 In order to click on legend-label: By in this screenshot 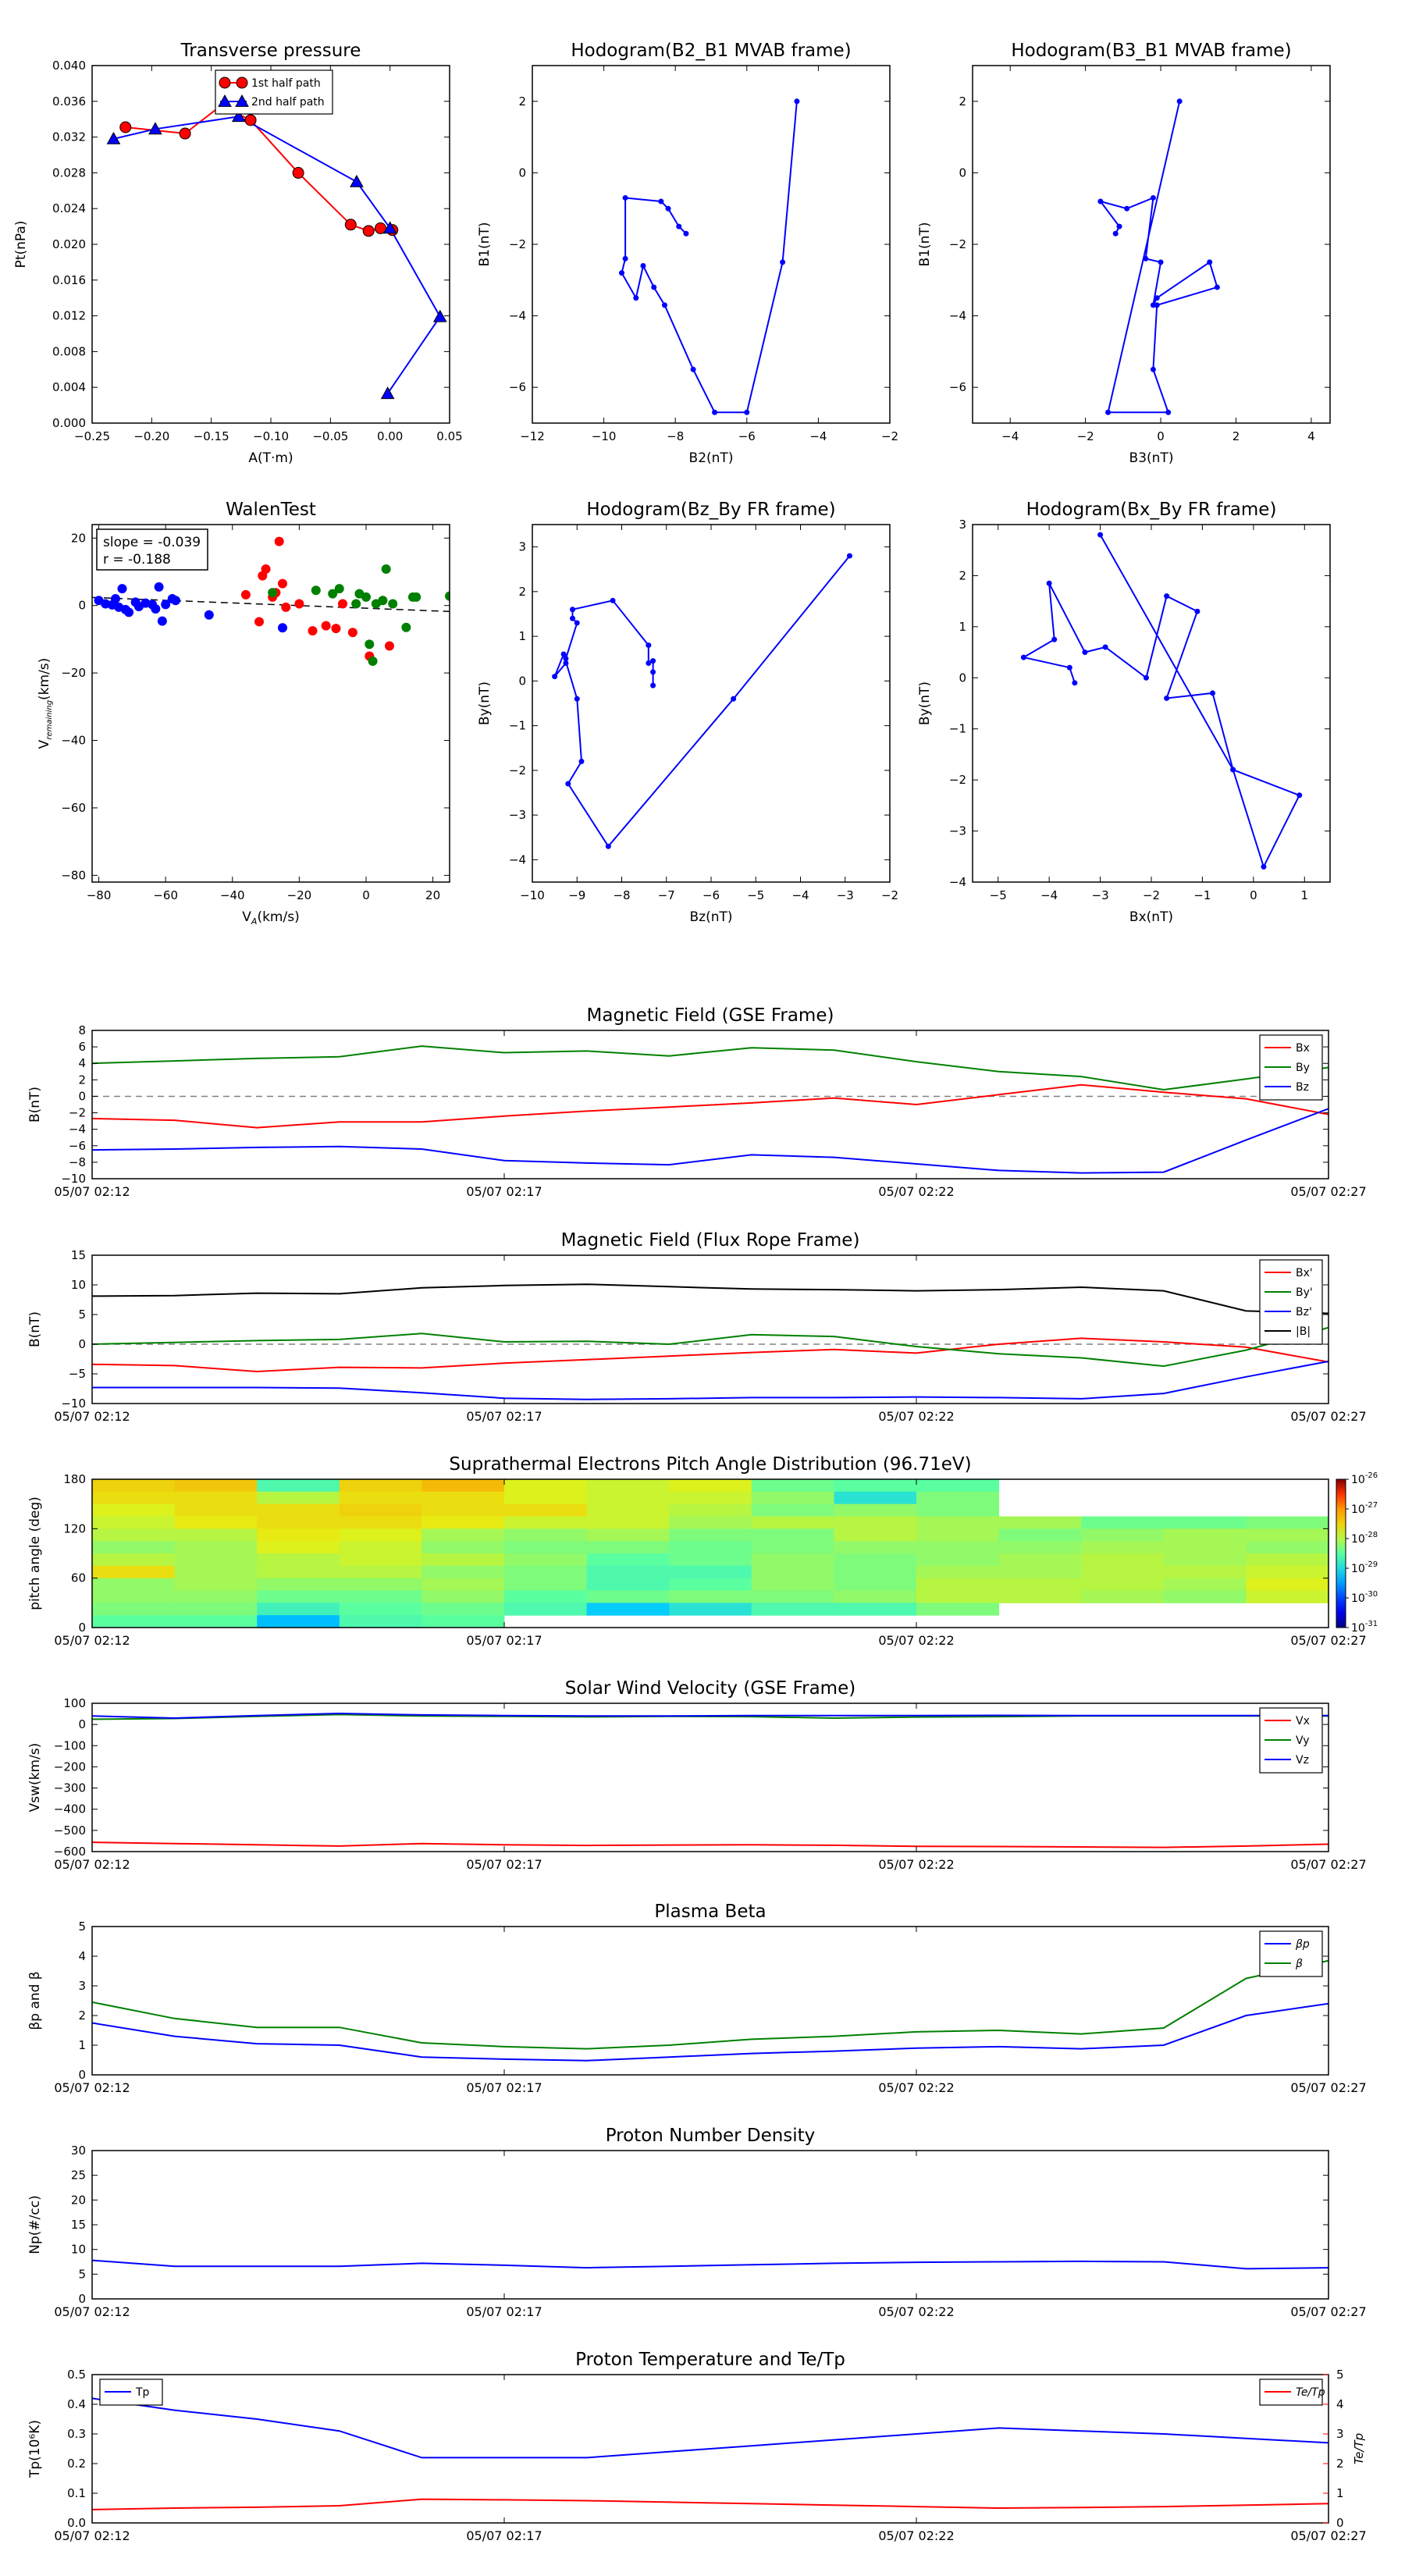, I will do `click(1303, 1068)`.